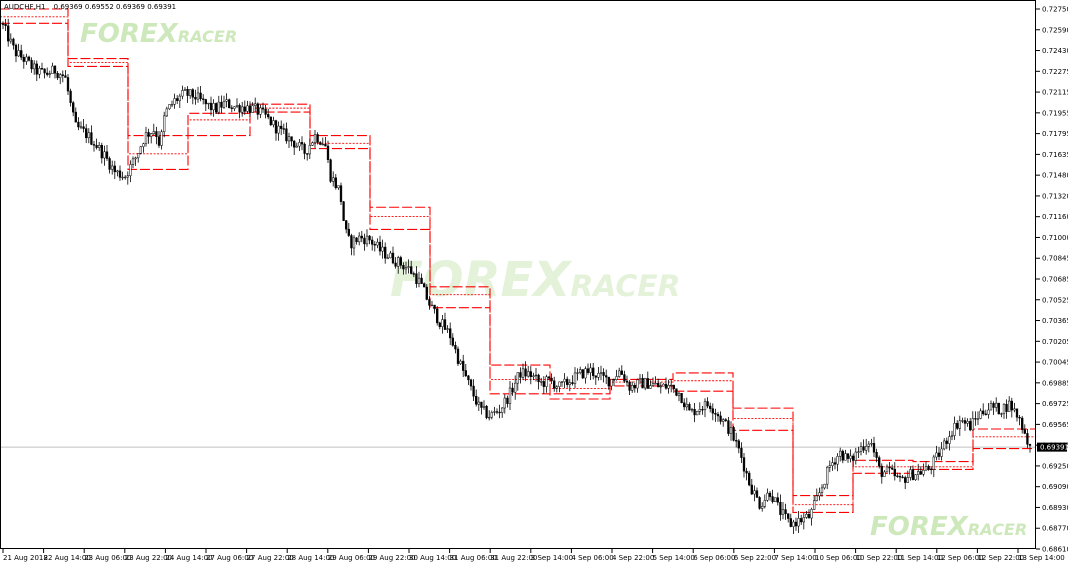 This screenshot has width=1068, height=564. What do you see at coordinates (755, 558) in the screenshot?
I see `x-tick-label: 6 Sep 22:00` at bounding box center [755, 558].